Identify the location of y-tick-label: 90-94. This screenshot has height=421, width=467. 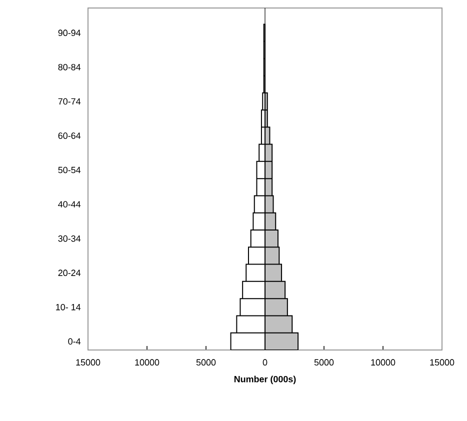
(69, 33).